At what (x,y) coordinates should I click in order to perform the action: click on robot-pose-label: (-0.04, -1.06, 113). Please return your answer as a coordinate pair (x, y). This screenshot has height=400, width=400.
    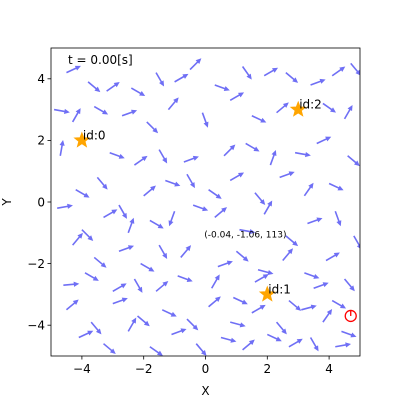
    Looking at the image, I should click on (245, 236).